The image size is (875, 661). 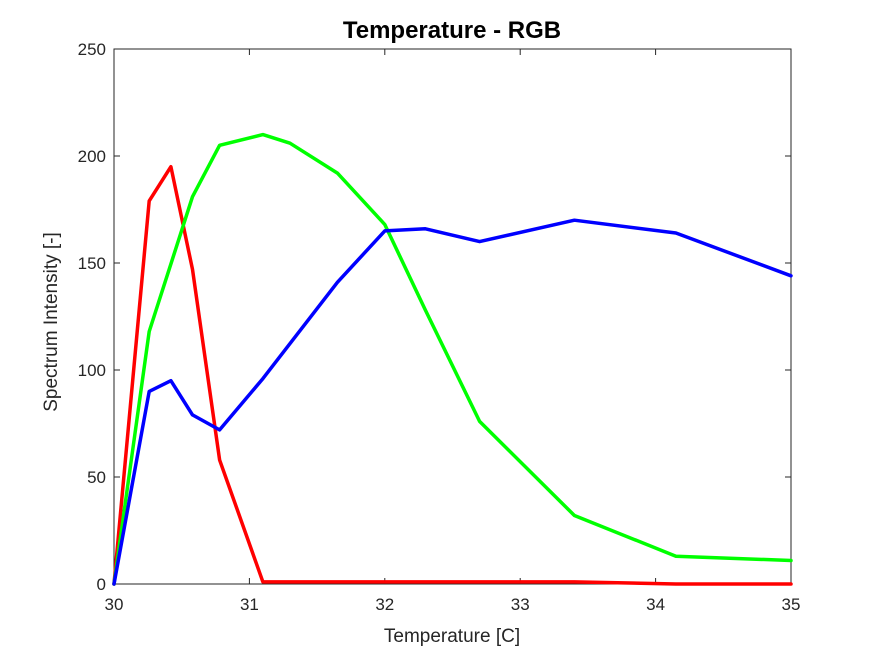 What do you see at coordinates (452, 636) in the screenshot?
I see `x-axis-label: Temperature [C]` at bounding box center [452, 636].